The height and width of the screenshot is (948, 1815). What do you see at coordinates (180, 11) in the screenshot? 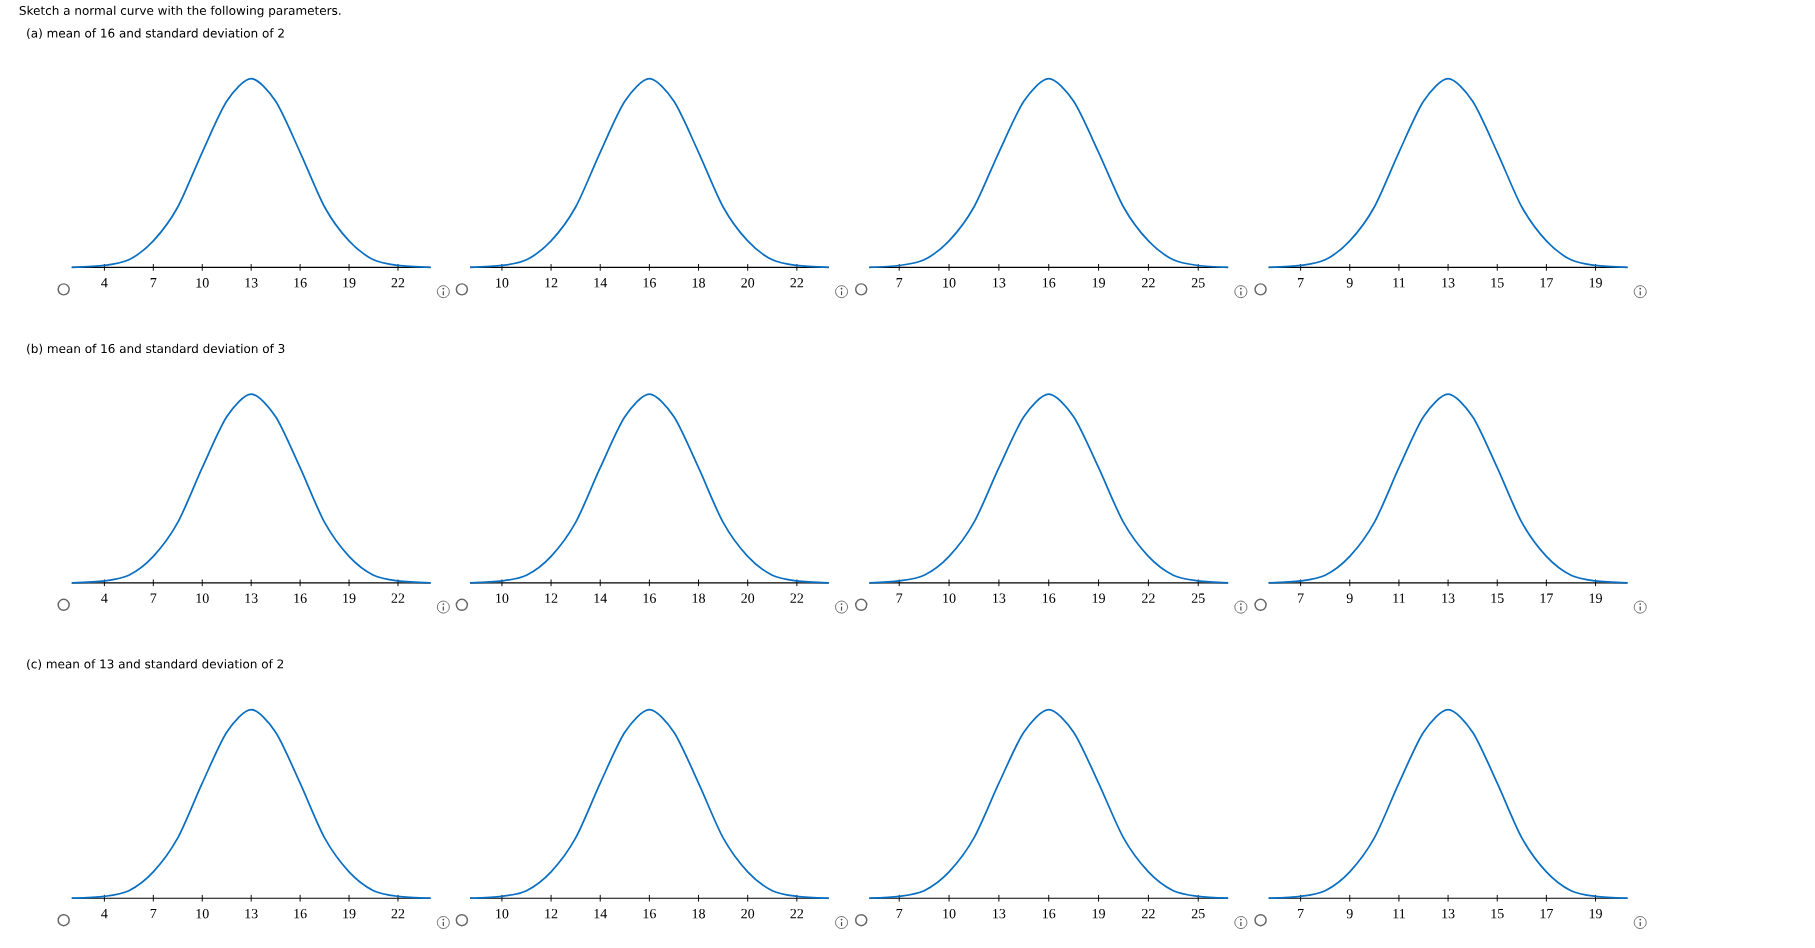
I see `text: Sketch a normal curve with the following parameters.` at bounding box center [180, 11].